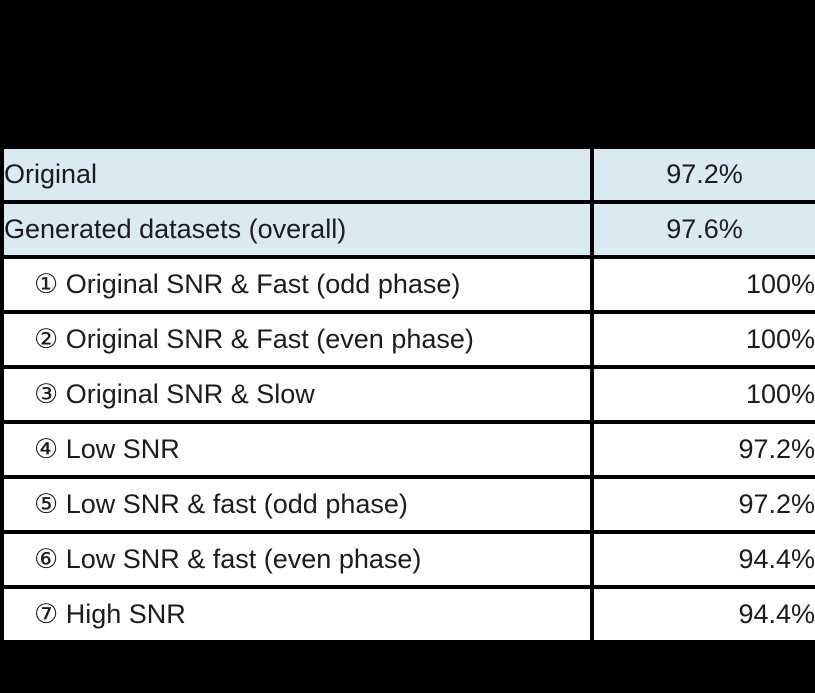 The image size is (815, 693). I want to click on table-row: Generated datasets (overall) 97.6%, so click(407, 229).